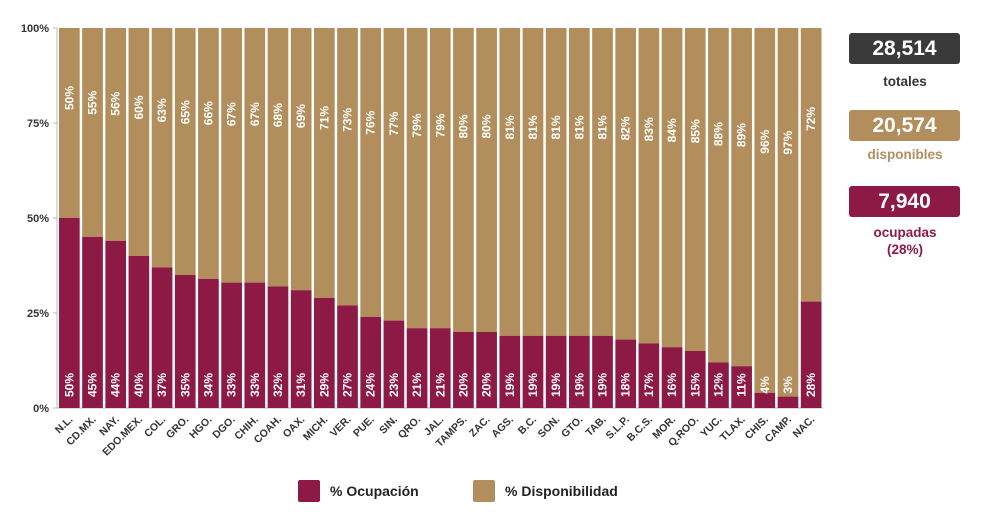 This screenshot has height=519, width=983. I want to click on x-tick-label: PUE., so click(364, 427).